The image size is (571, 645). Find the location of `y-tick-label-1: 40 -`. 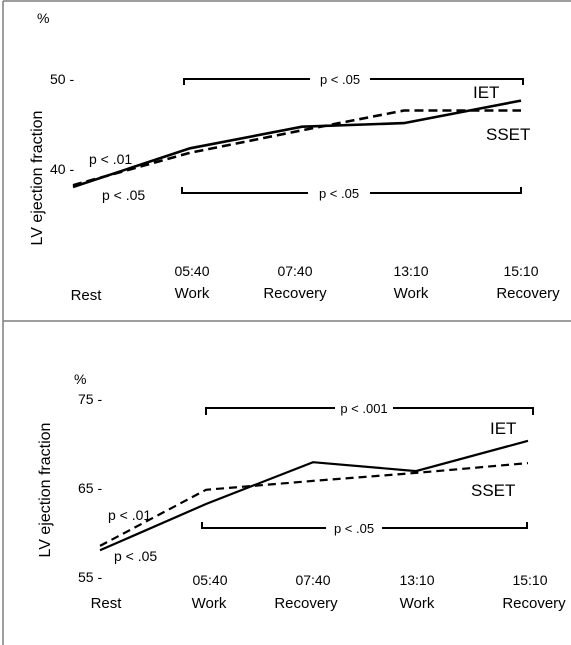

y-tick-label-1: 40 - is located at coordinates (62, 169).